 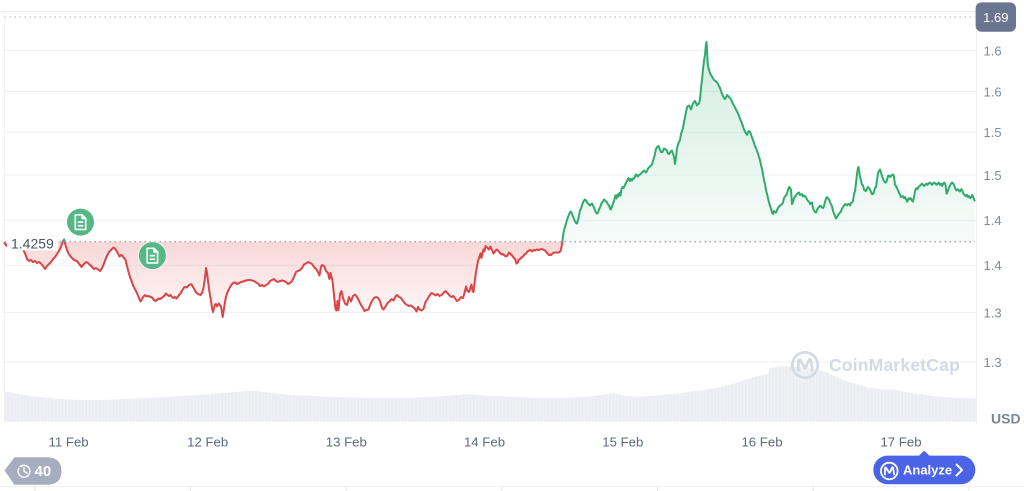 What do you see at coordinates (894, 365) in the screenshot?
I see `svg-text: CoinMarketCap` at bounding box center [894, 365].